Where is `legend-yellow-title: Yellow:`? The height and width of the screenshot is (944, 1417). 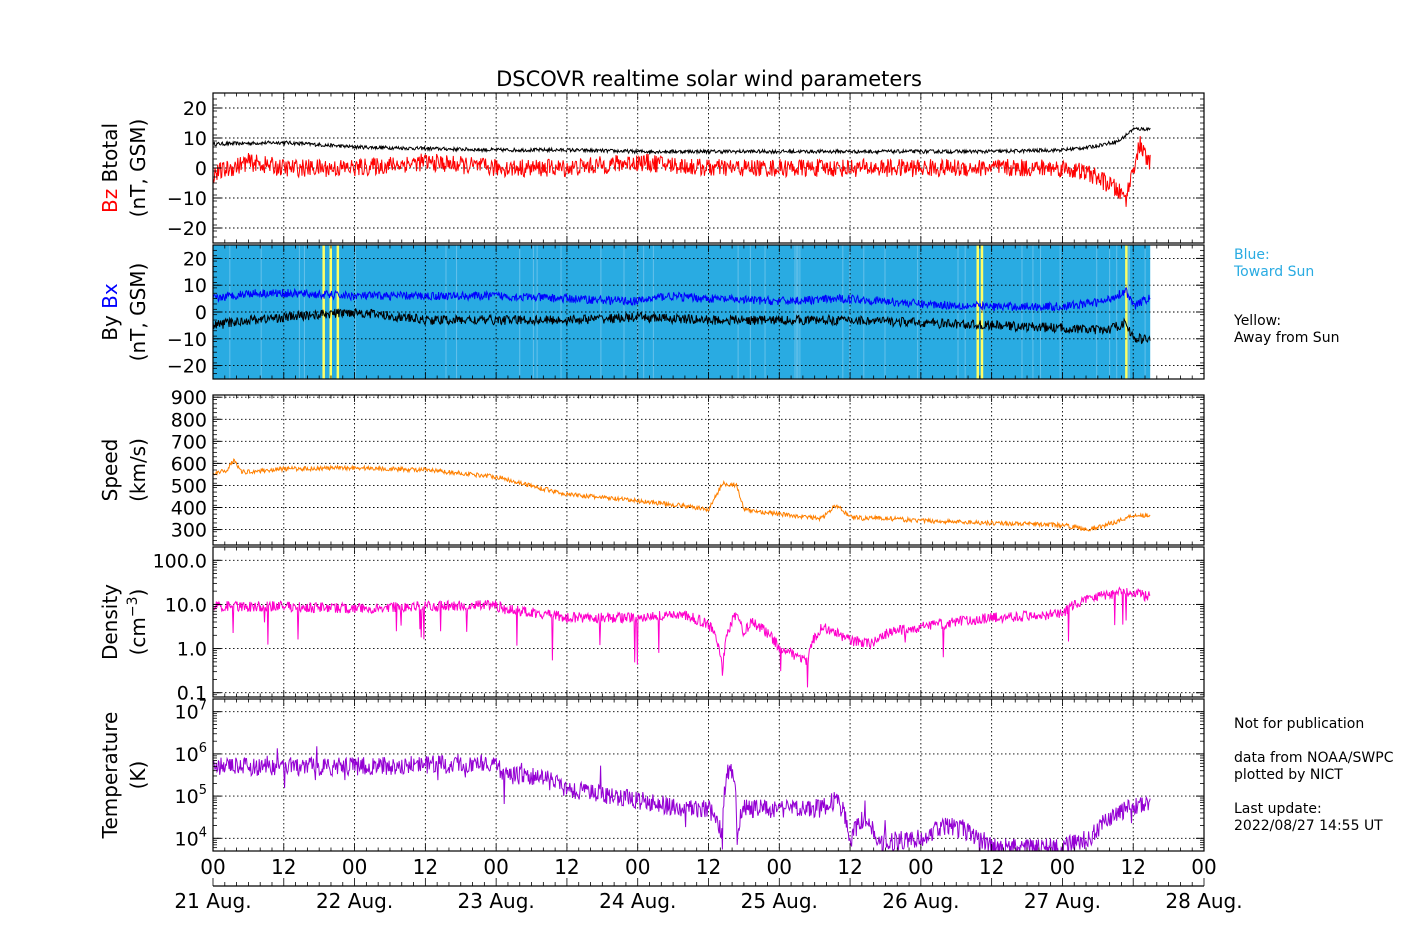
legend-yellow-title: Yellow: is located at coordinates (1258, 321).